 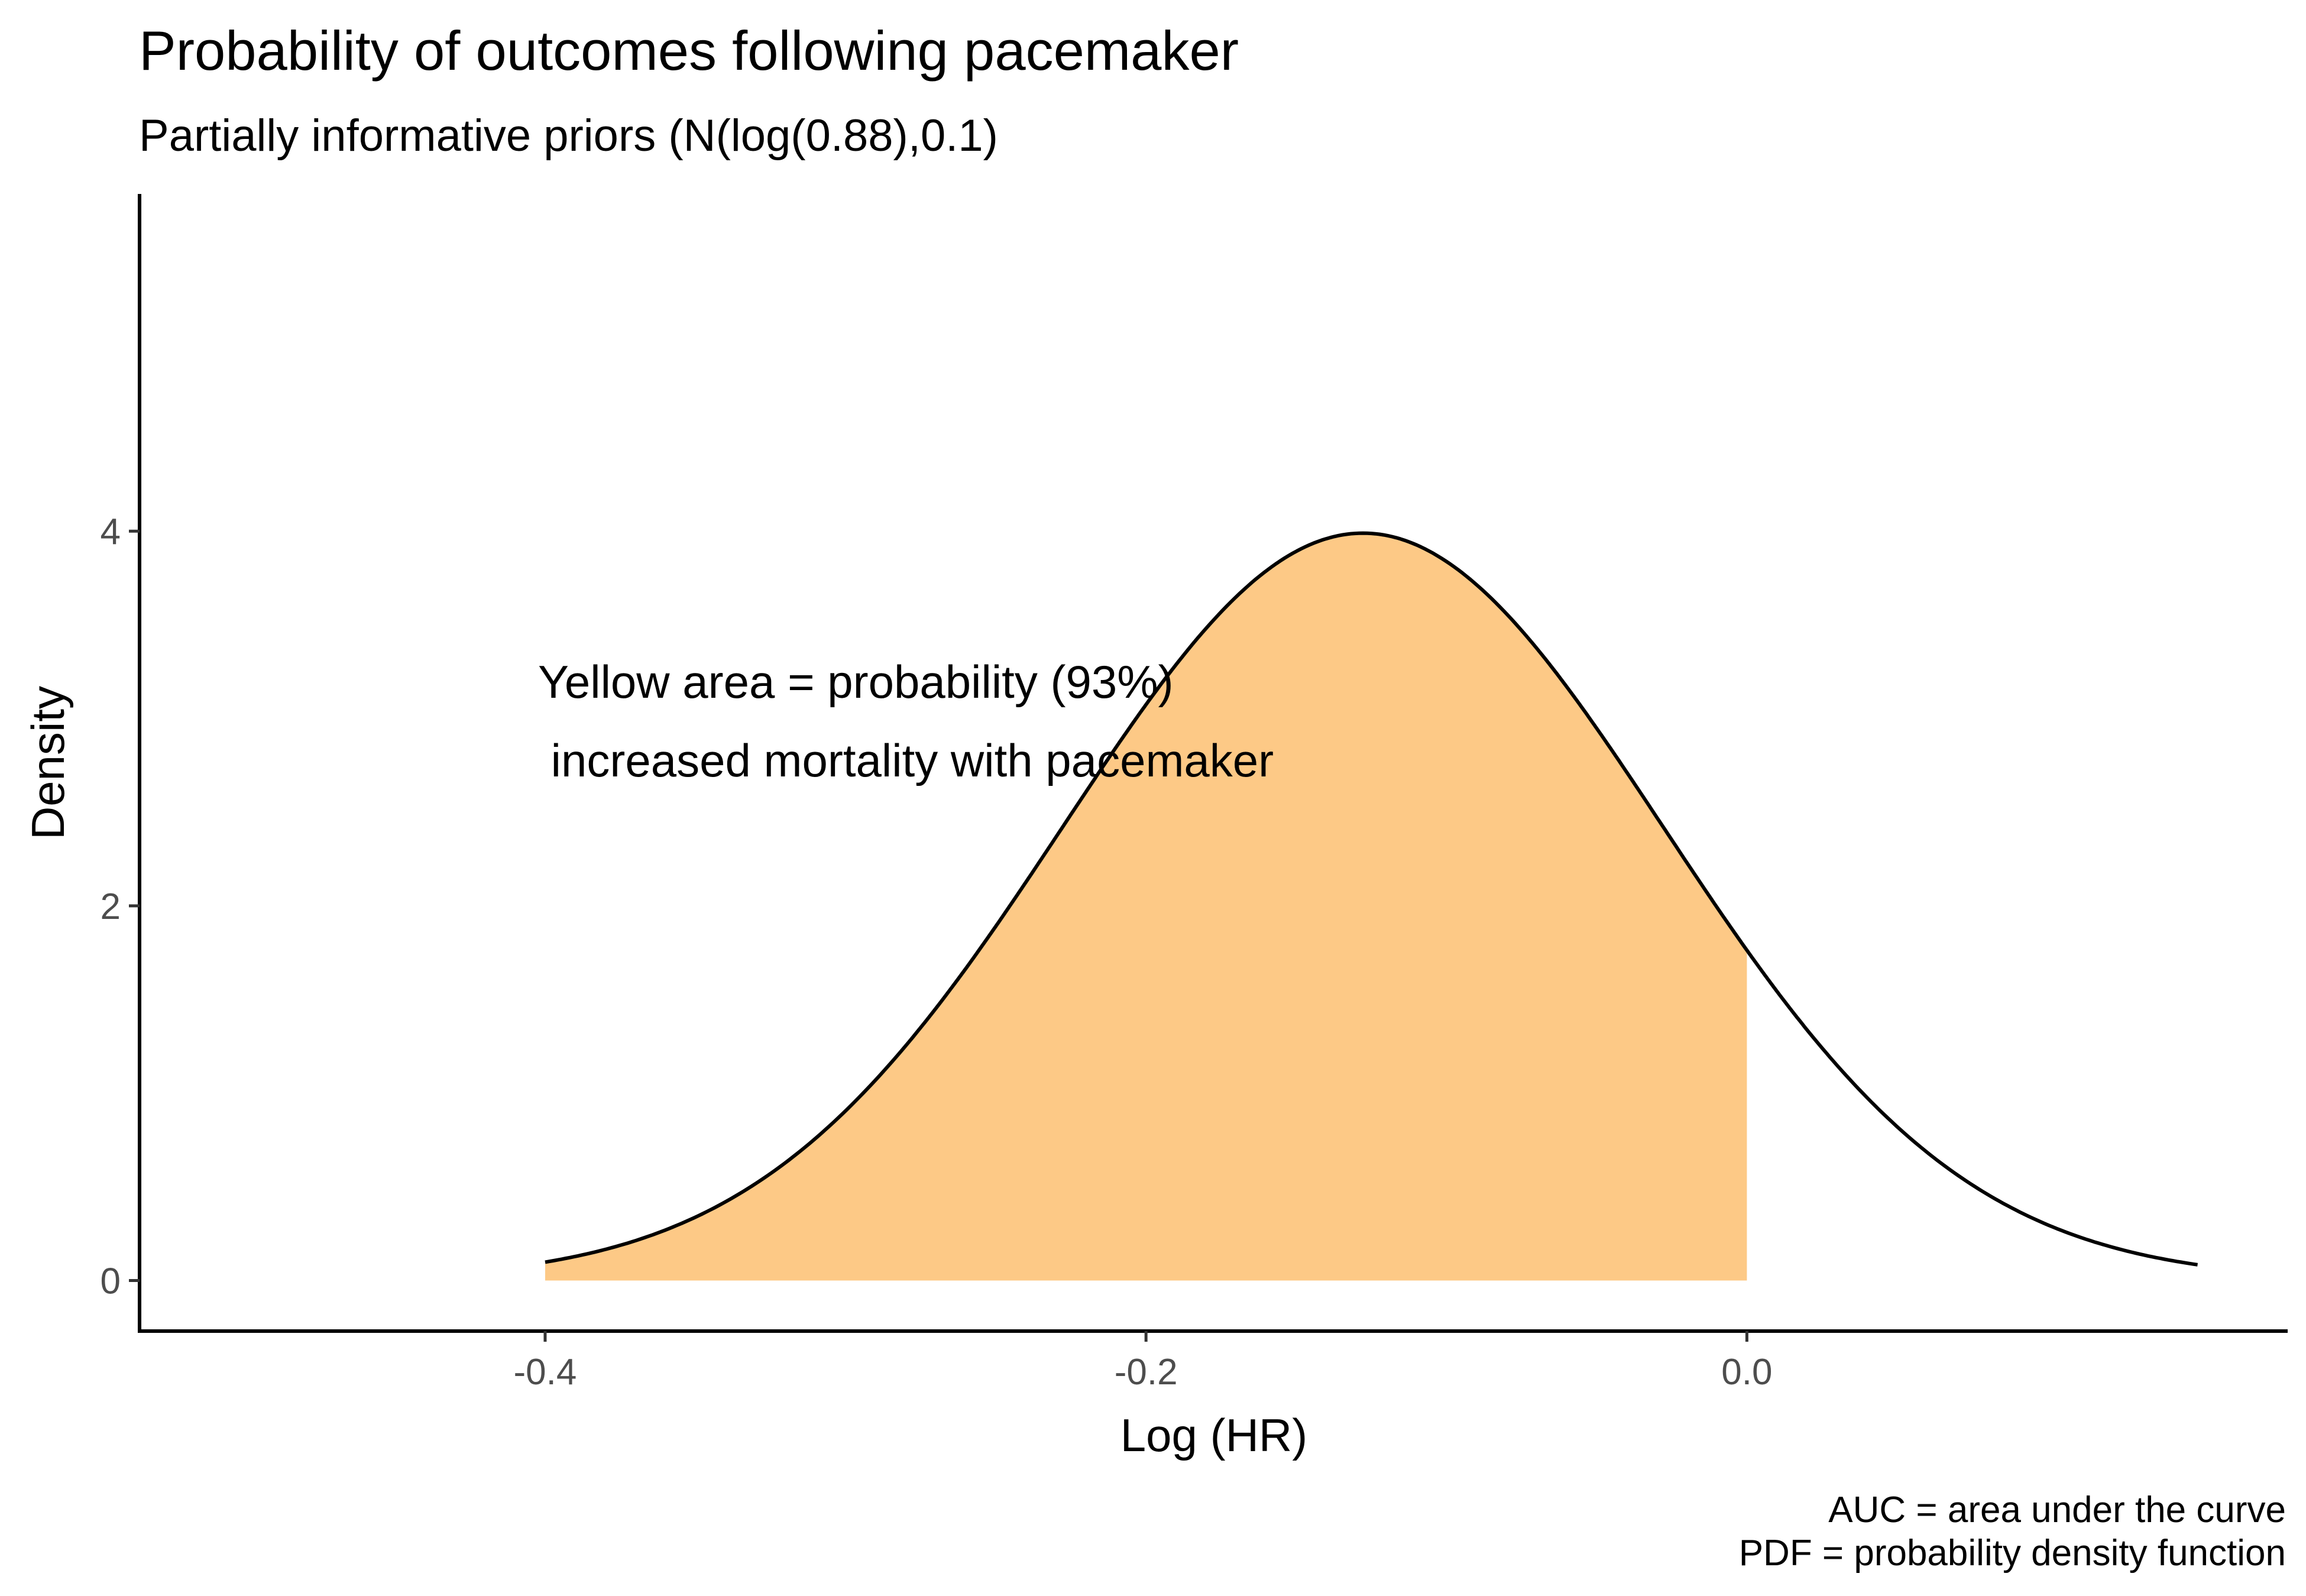 I want to click on caption-pdf: PDF = probability density function, so click(x=2012, y=1553).